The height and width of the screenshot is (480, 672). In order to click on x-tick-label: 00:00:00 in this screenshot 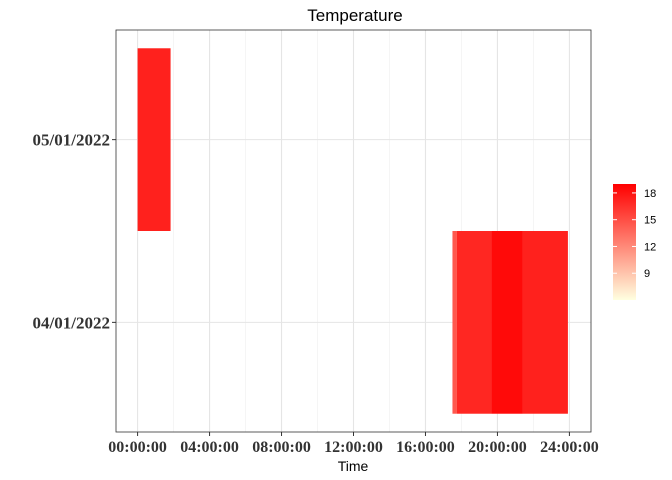, I will do `click(137, 447)`.